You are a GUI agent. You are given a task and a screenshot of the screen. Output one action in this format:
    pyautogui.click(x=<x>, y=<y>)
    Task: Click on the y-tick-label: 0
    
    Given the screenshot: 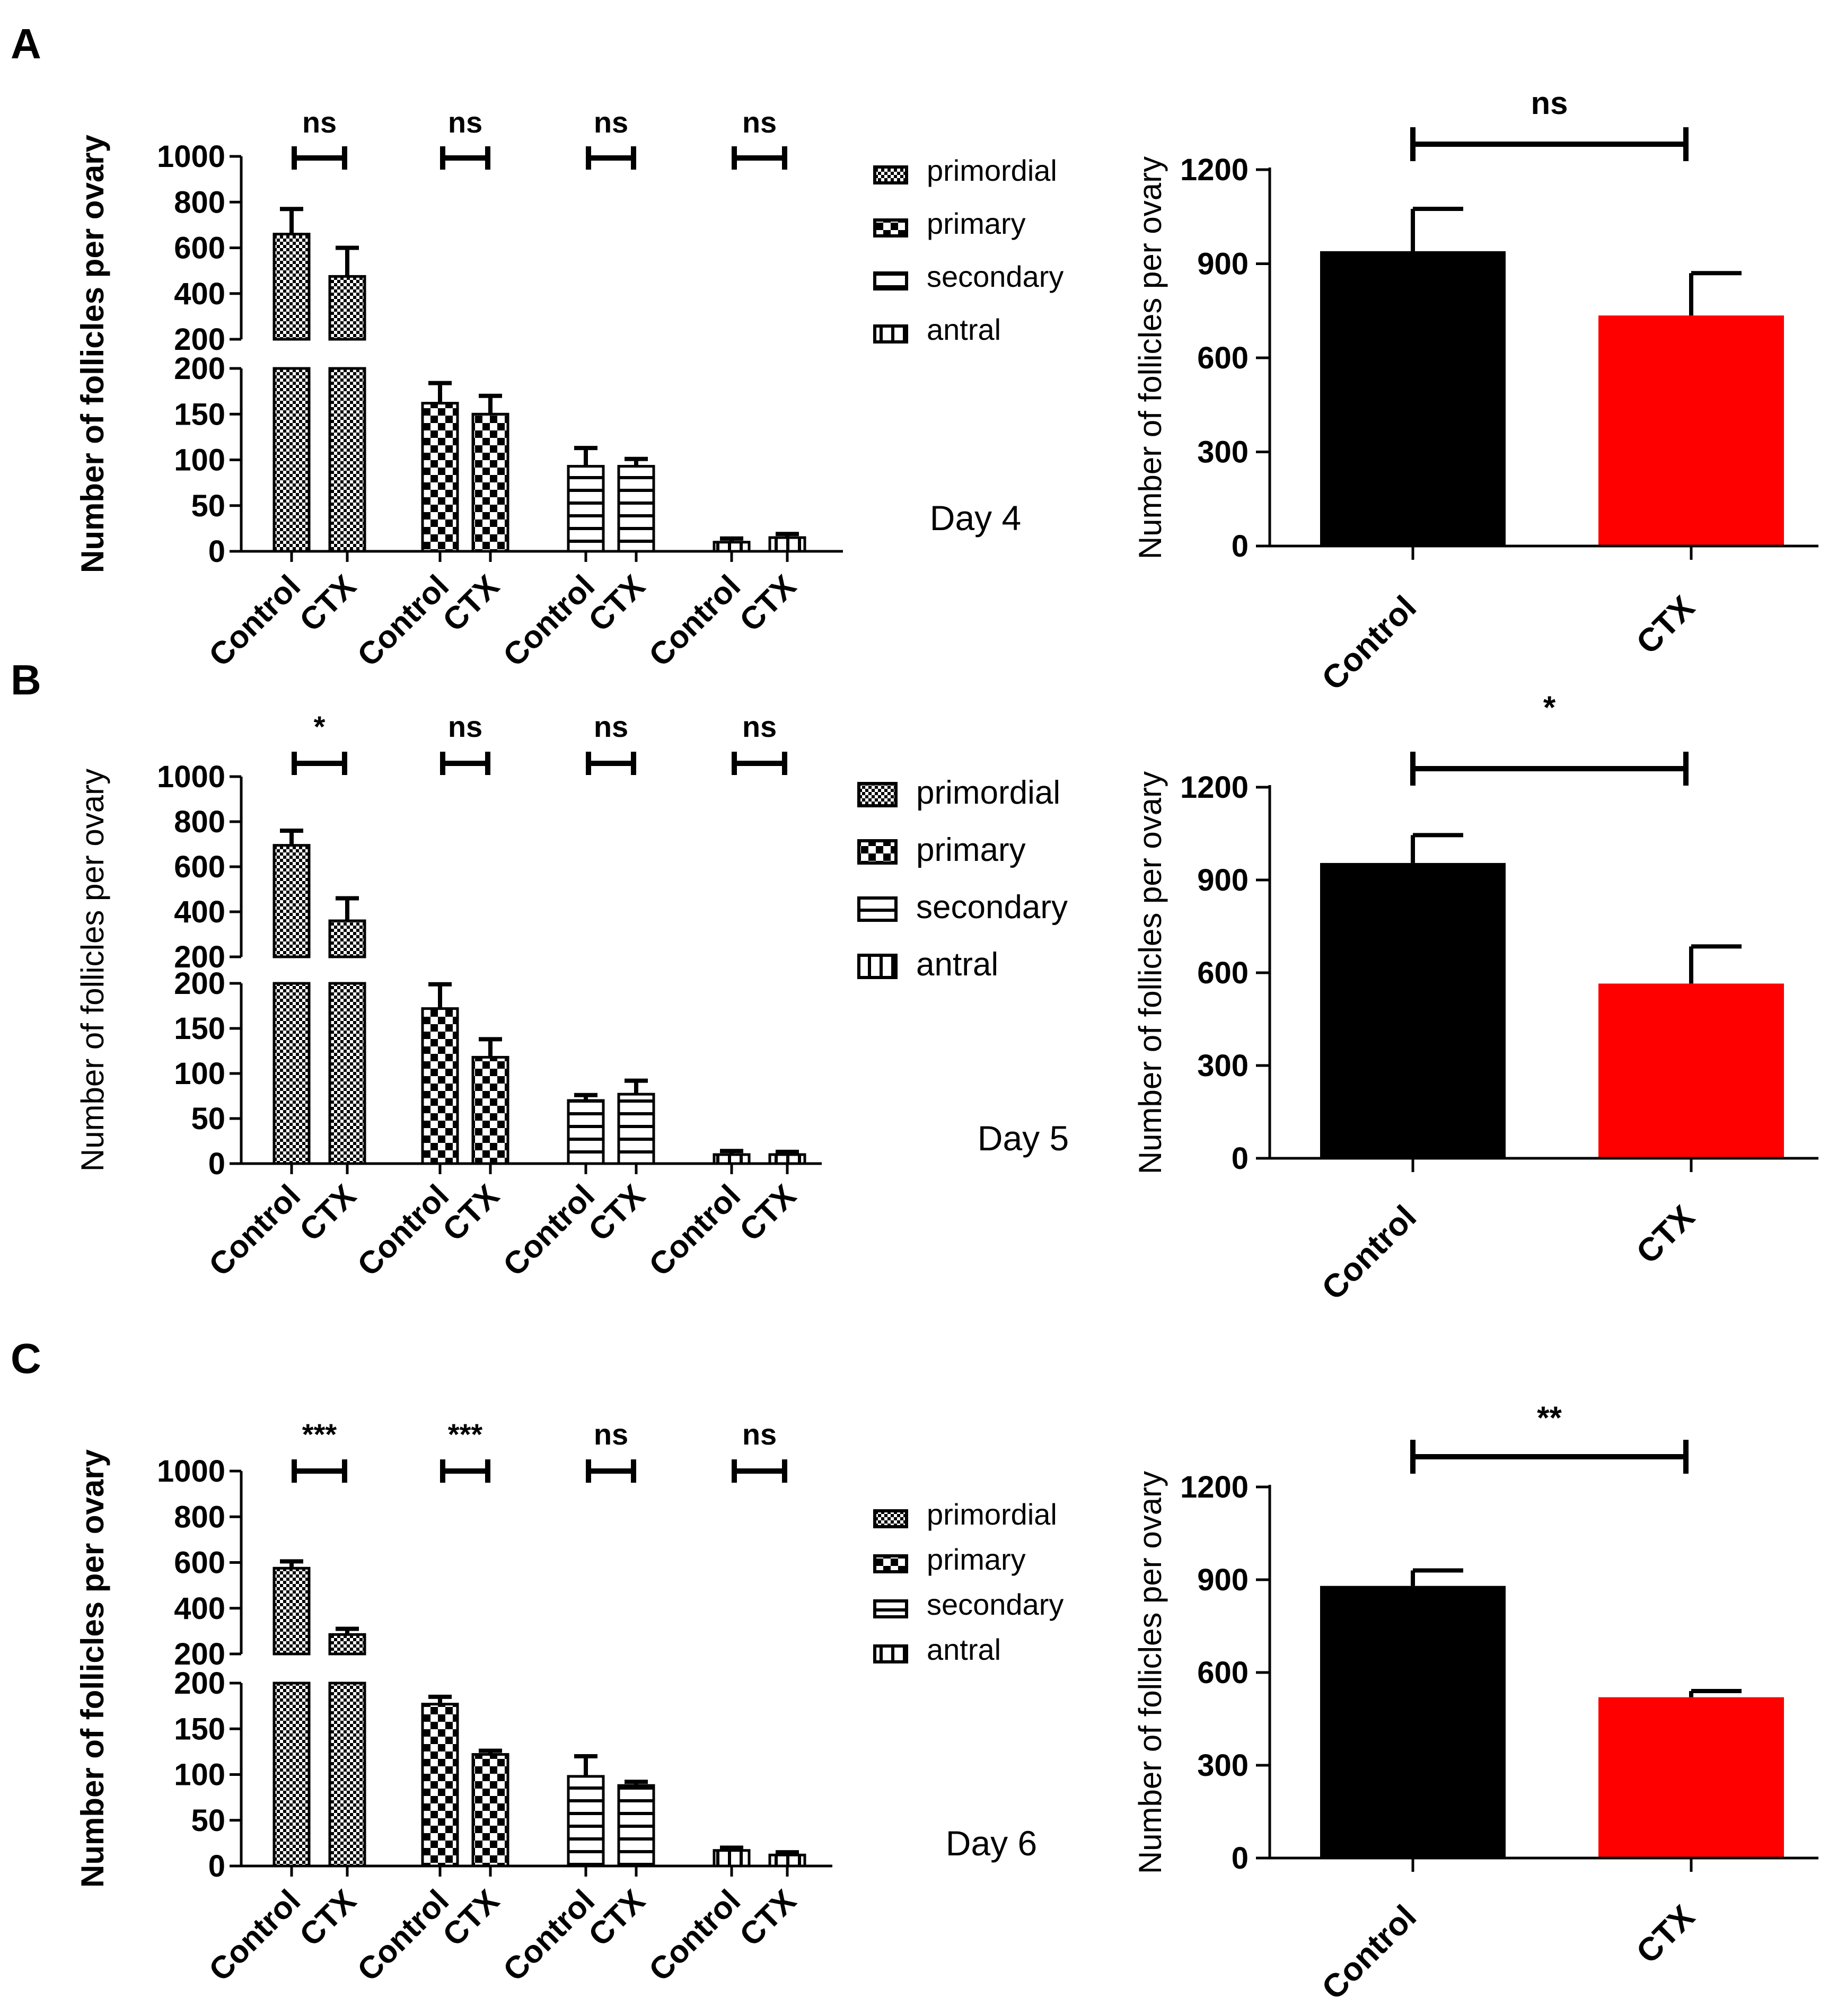 What is the action you would take?
    pyautogui.click(x=1240, y=546)
    